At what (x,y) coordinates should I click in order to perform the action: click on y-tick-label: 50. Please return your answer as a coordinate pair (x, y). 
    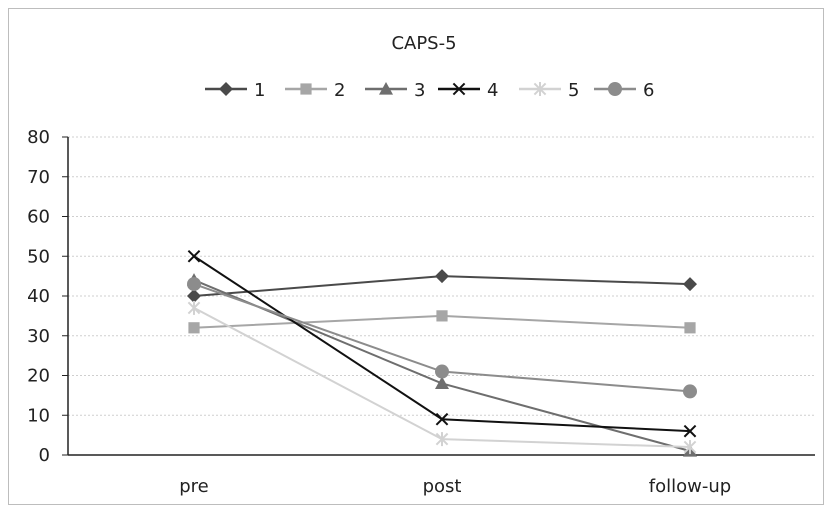
    Looking at the image, I should click on (38, 256).